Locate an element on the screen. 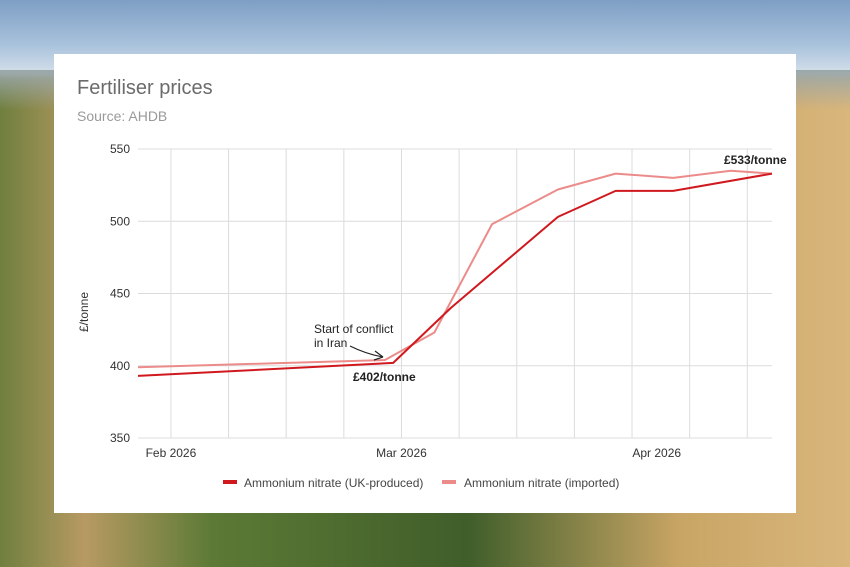 This screenshot has height=567, width=850. x-tick-label: Feb 2026 is located at coordinates (171, 453).